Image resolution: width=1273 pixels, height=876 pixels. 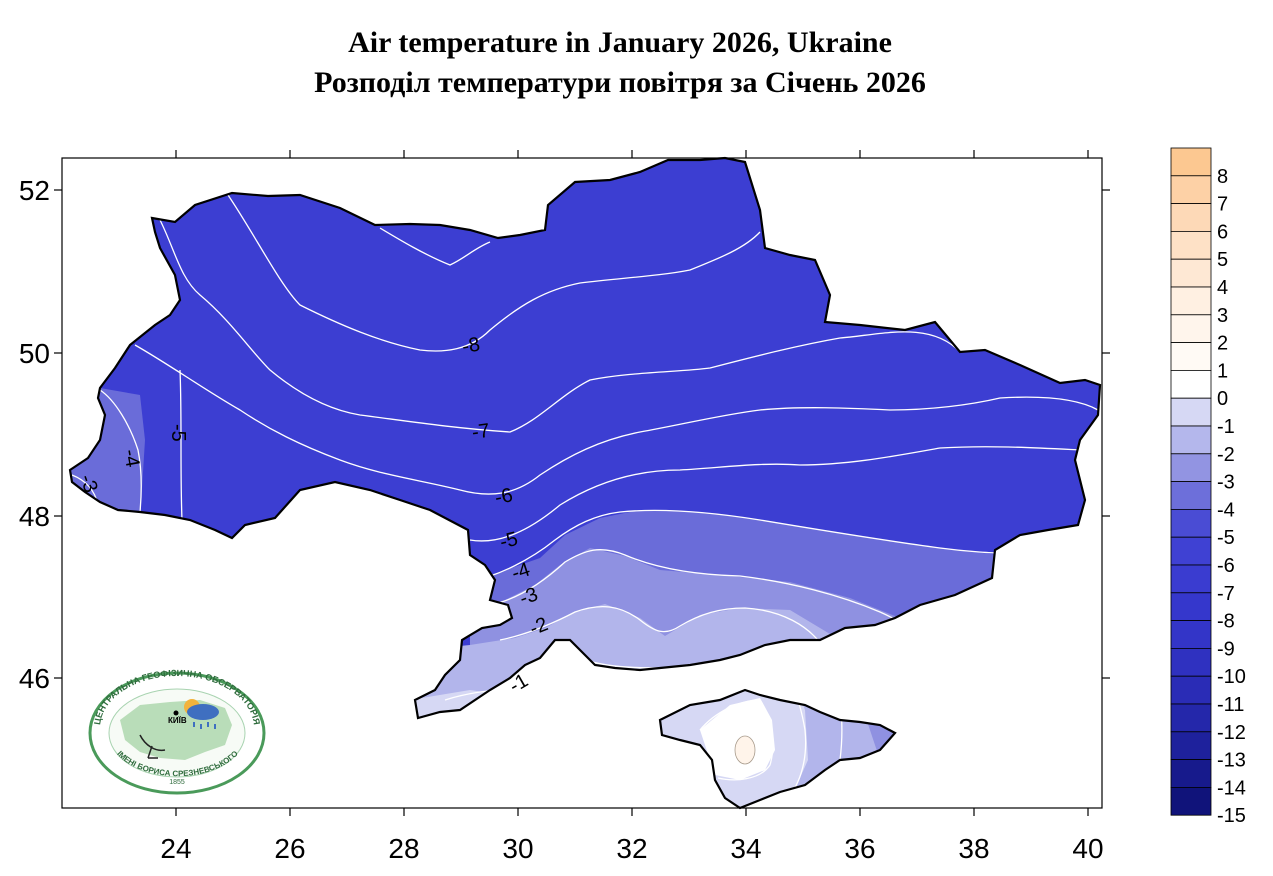 What do you see at coordinates (1230, 705) in the screenshot?
I see `legend-label: -11` at bounding box center [1230, 705].